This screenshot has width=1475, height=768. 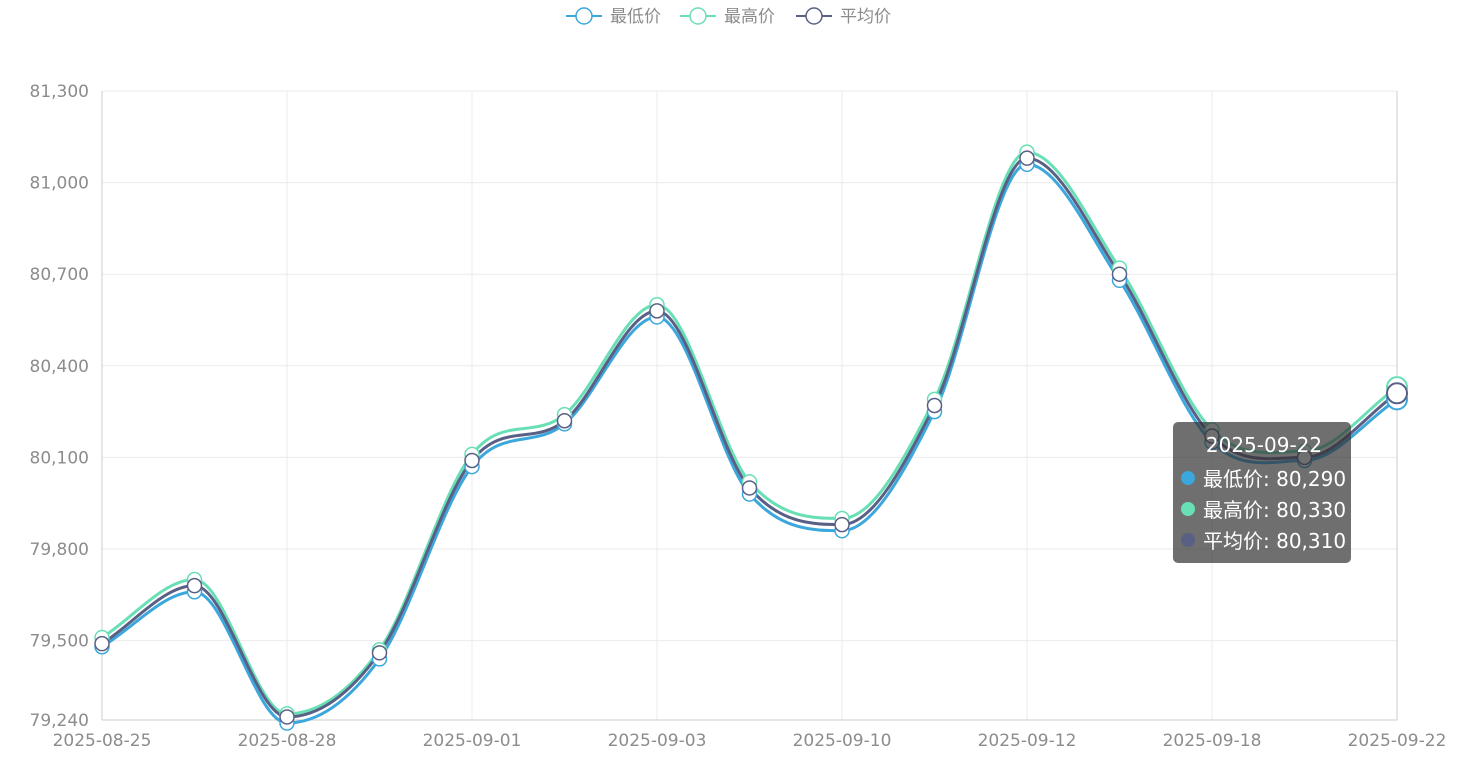 I want to click on y-tick-label: 80,700, so click(x=59, y=275).